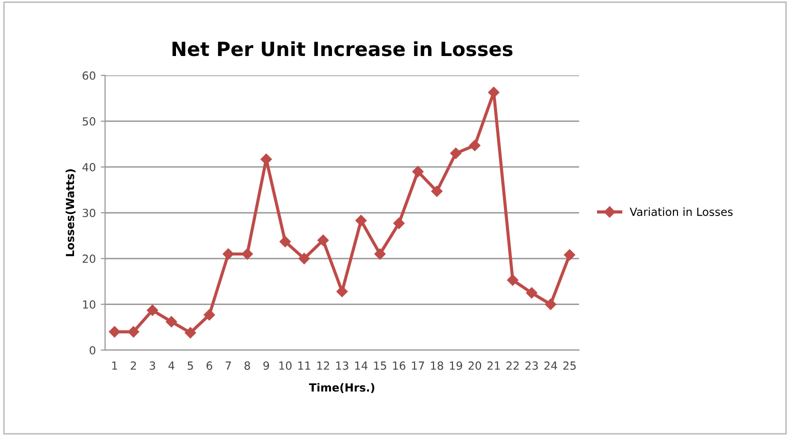  I want to click on x-tick-label: 3, so click(153, 365).